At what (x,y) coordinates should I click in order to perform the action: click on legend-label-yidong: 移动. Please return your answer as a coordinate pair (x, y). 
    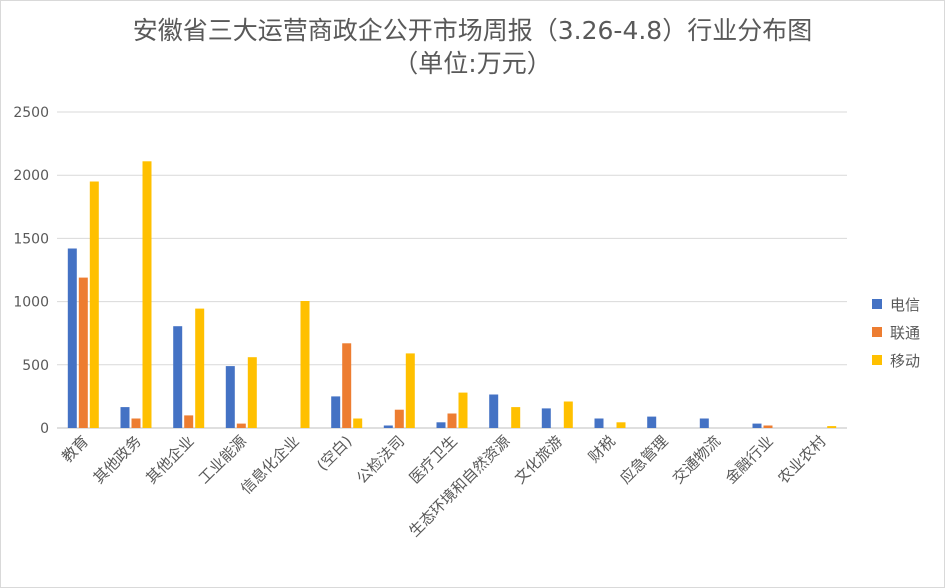
    Looking at the image, I should click on (905, 360).